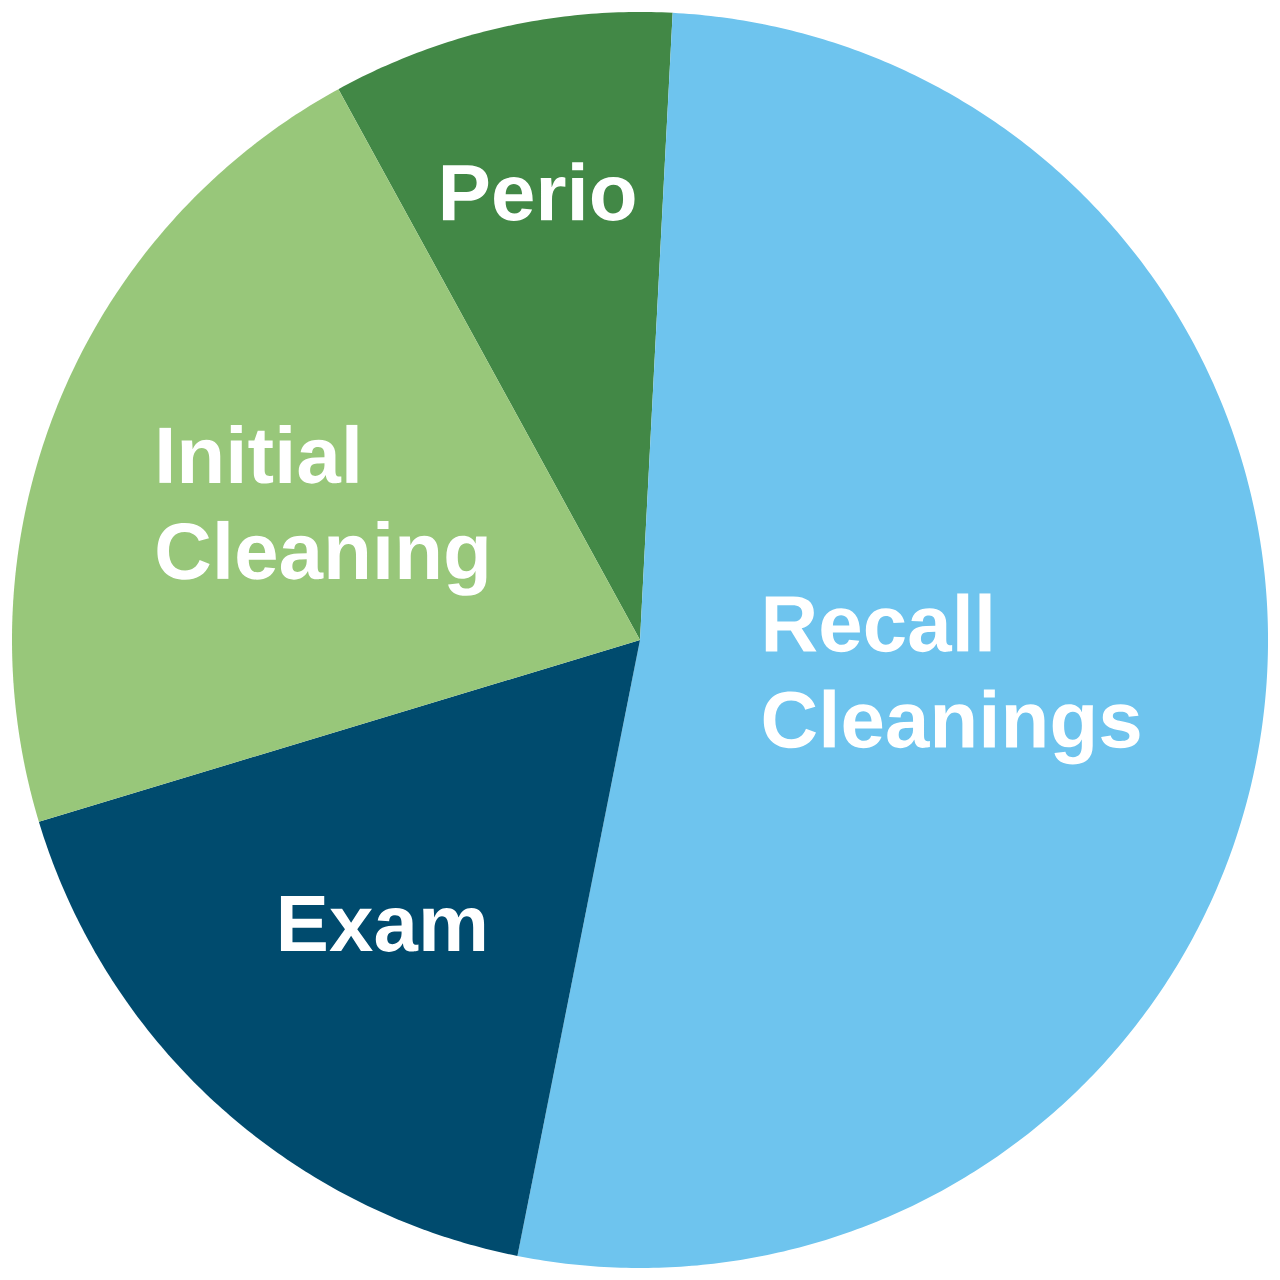 The height and width of the screenshot is (1280, 1280). What do you see at coordinates (951, 679) in the screenshot?
I see `slice-label: Recall Cleanings` at bounding box center [951, 679].